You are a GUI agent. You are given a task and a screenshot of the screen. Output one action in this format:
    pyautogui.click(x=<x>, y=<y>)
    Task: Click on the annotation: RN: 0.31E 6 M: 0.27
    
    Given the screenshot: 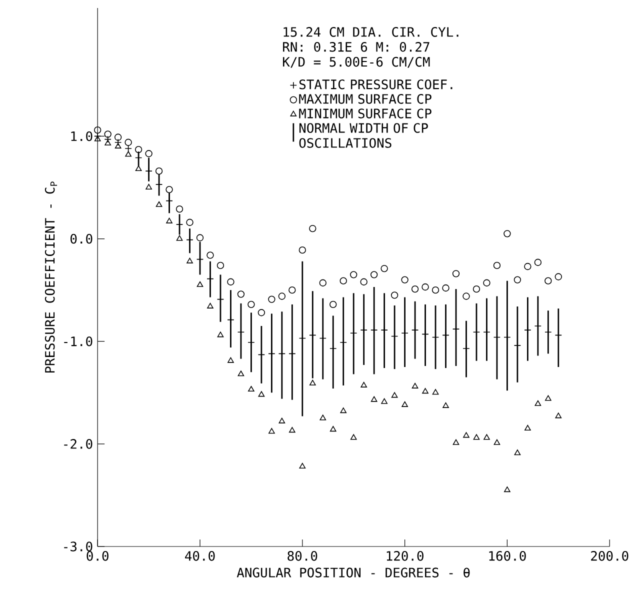 What is the action you would take?
    pyautogui.click(x=356, y=47)
    